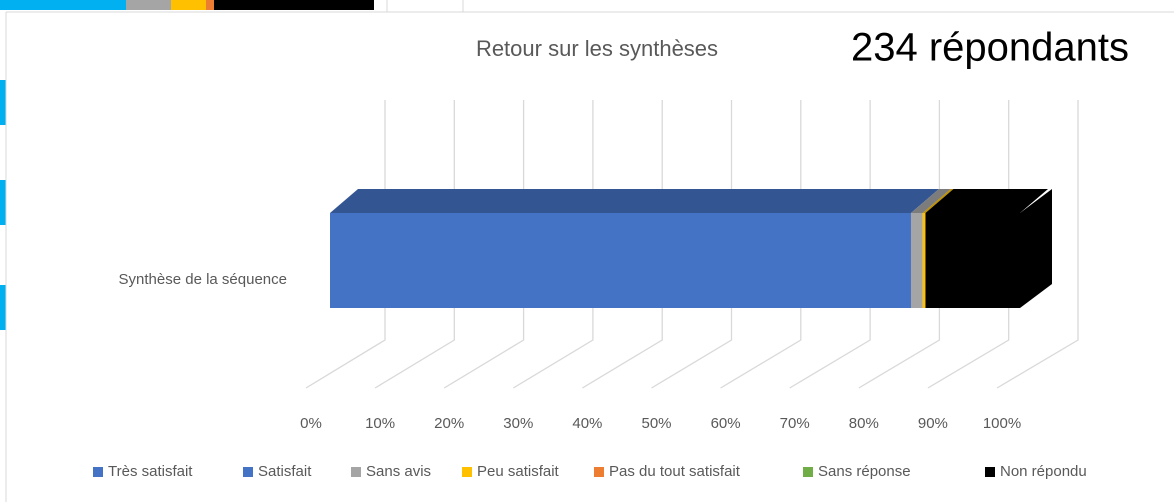 The height and width of the screenshot is (502, 1174). What do you see at coordinates (285, 471) in the screenshot?
I see `legend-label: Satisfait` at bounding box center [285, 471].